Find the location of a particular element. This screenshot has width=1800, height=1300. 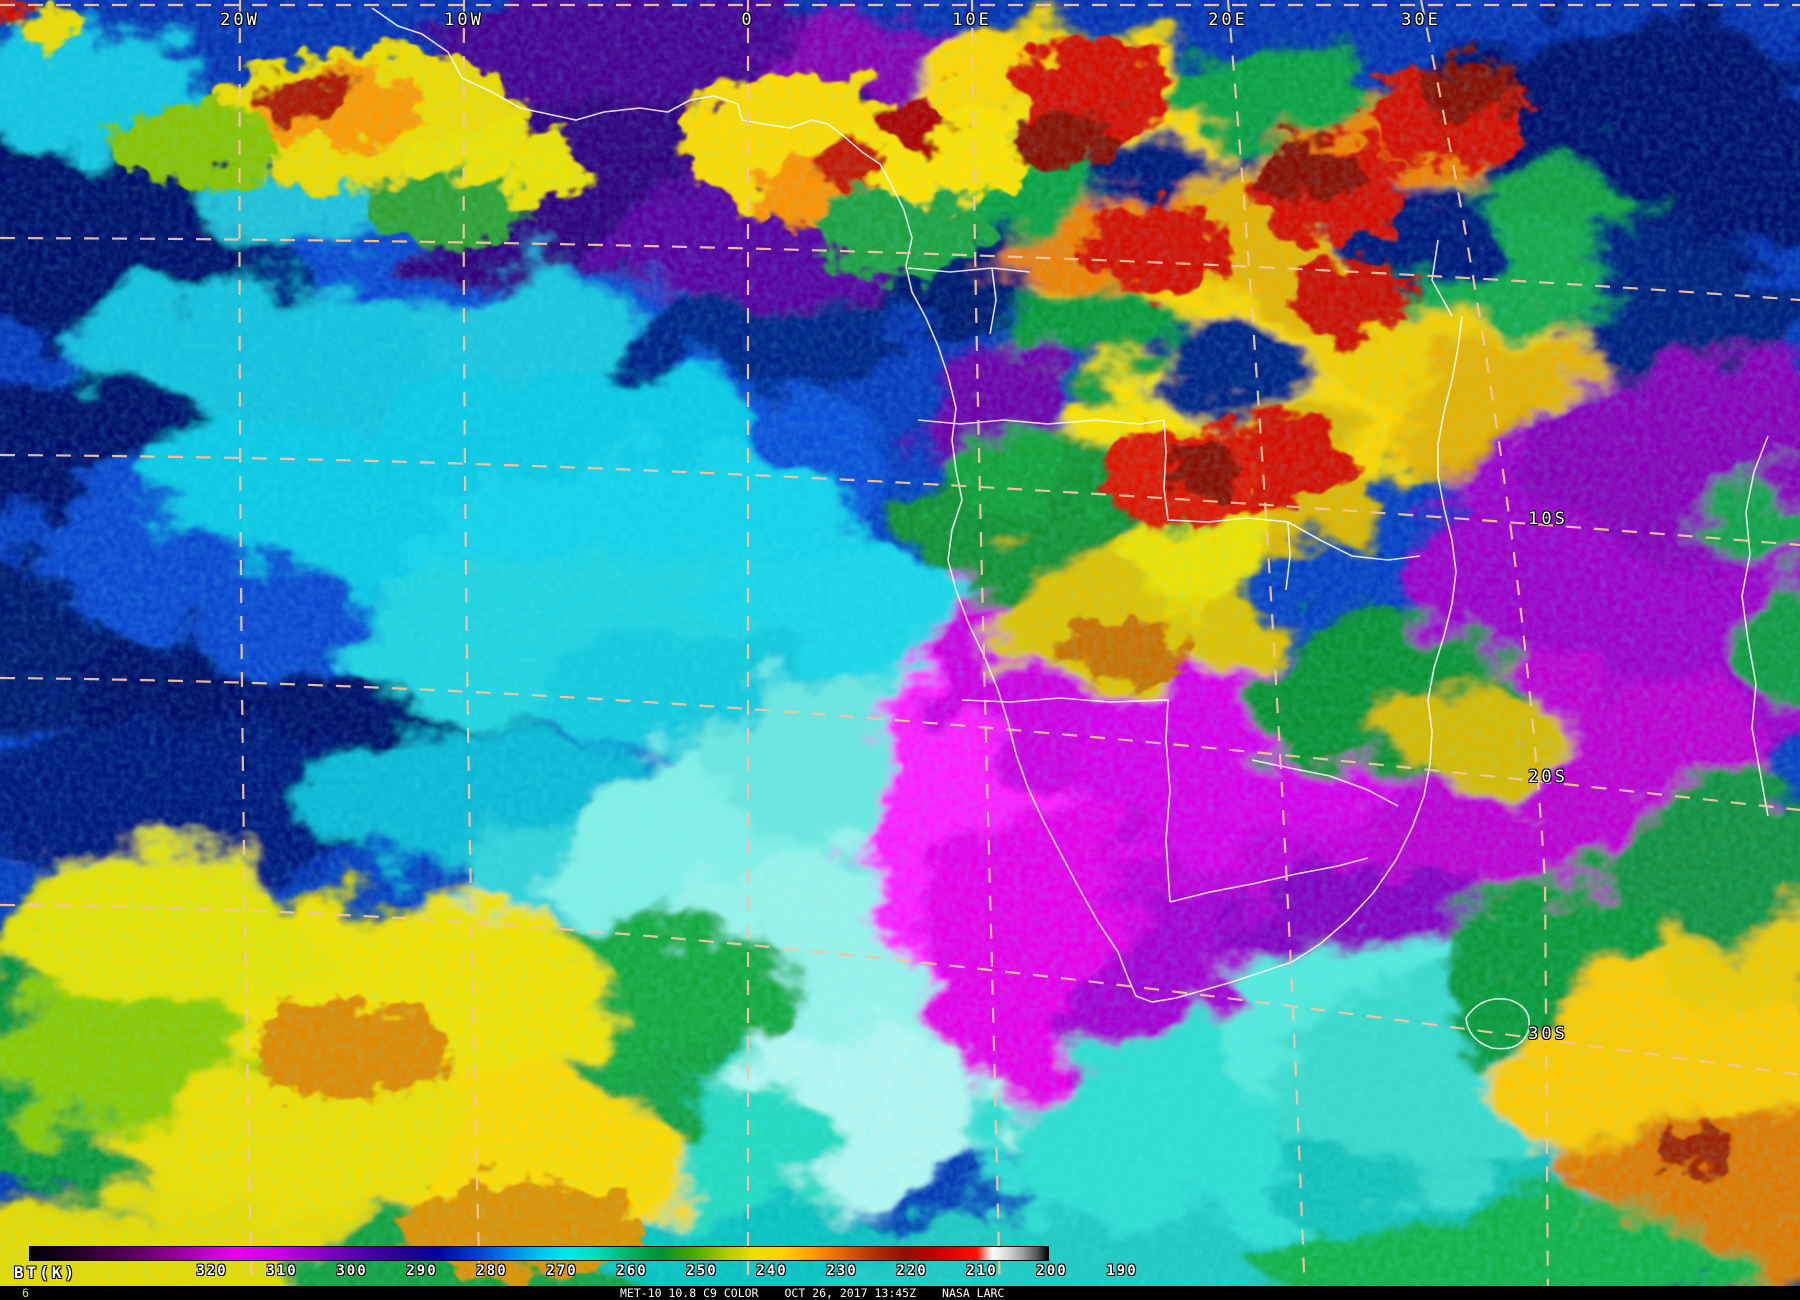

caption-product: MET-10 10.8 C9 COLOR is located at coordinates (689, 1293).